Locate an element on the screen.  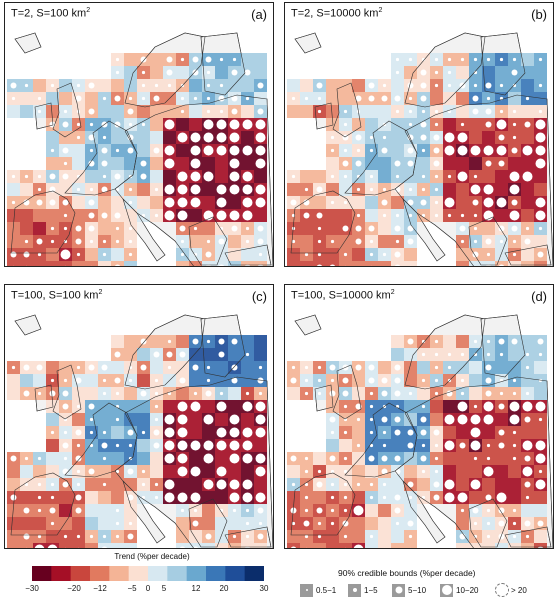
country-border is located at coordinates (324, 398).